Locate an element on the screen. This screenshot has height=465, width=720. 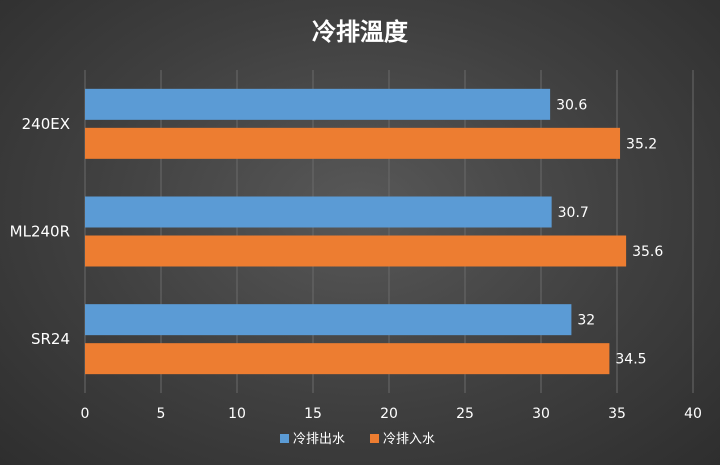
legend-label: 冷排出水 is located at coordinates (319, 439).